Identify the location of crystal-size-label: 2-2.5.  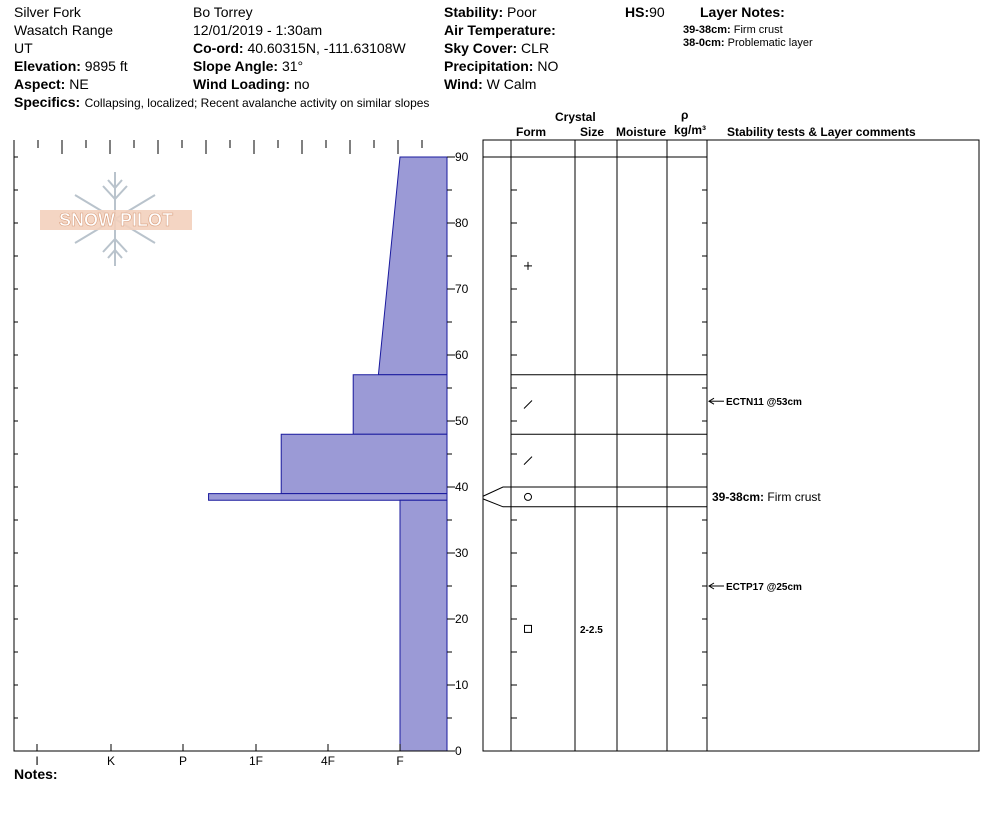
(591, 630).